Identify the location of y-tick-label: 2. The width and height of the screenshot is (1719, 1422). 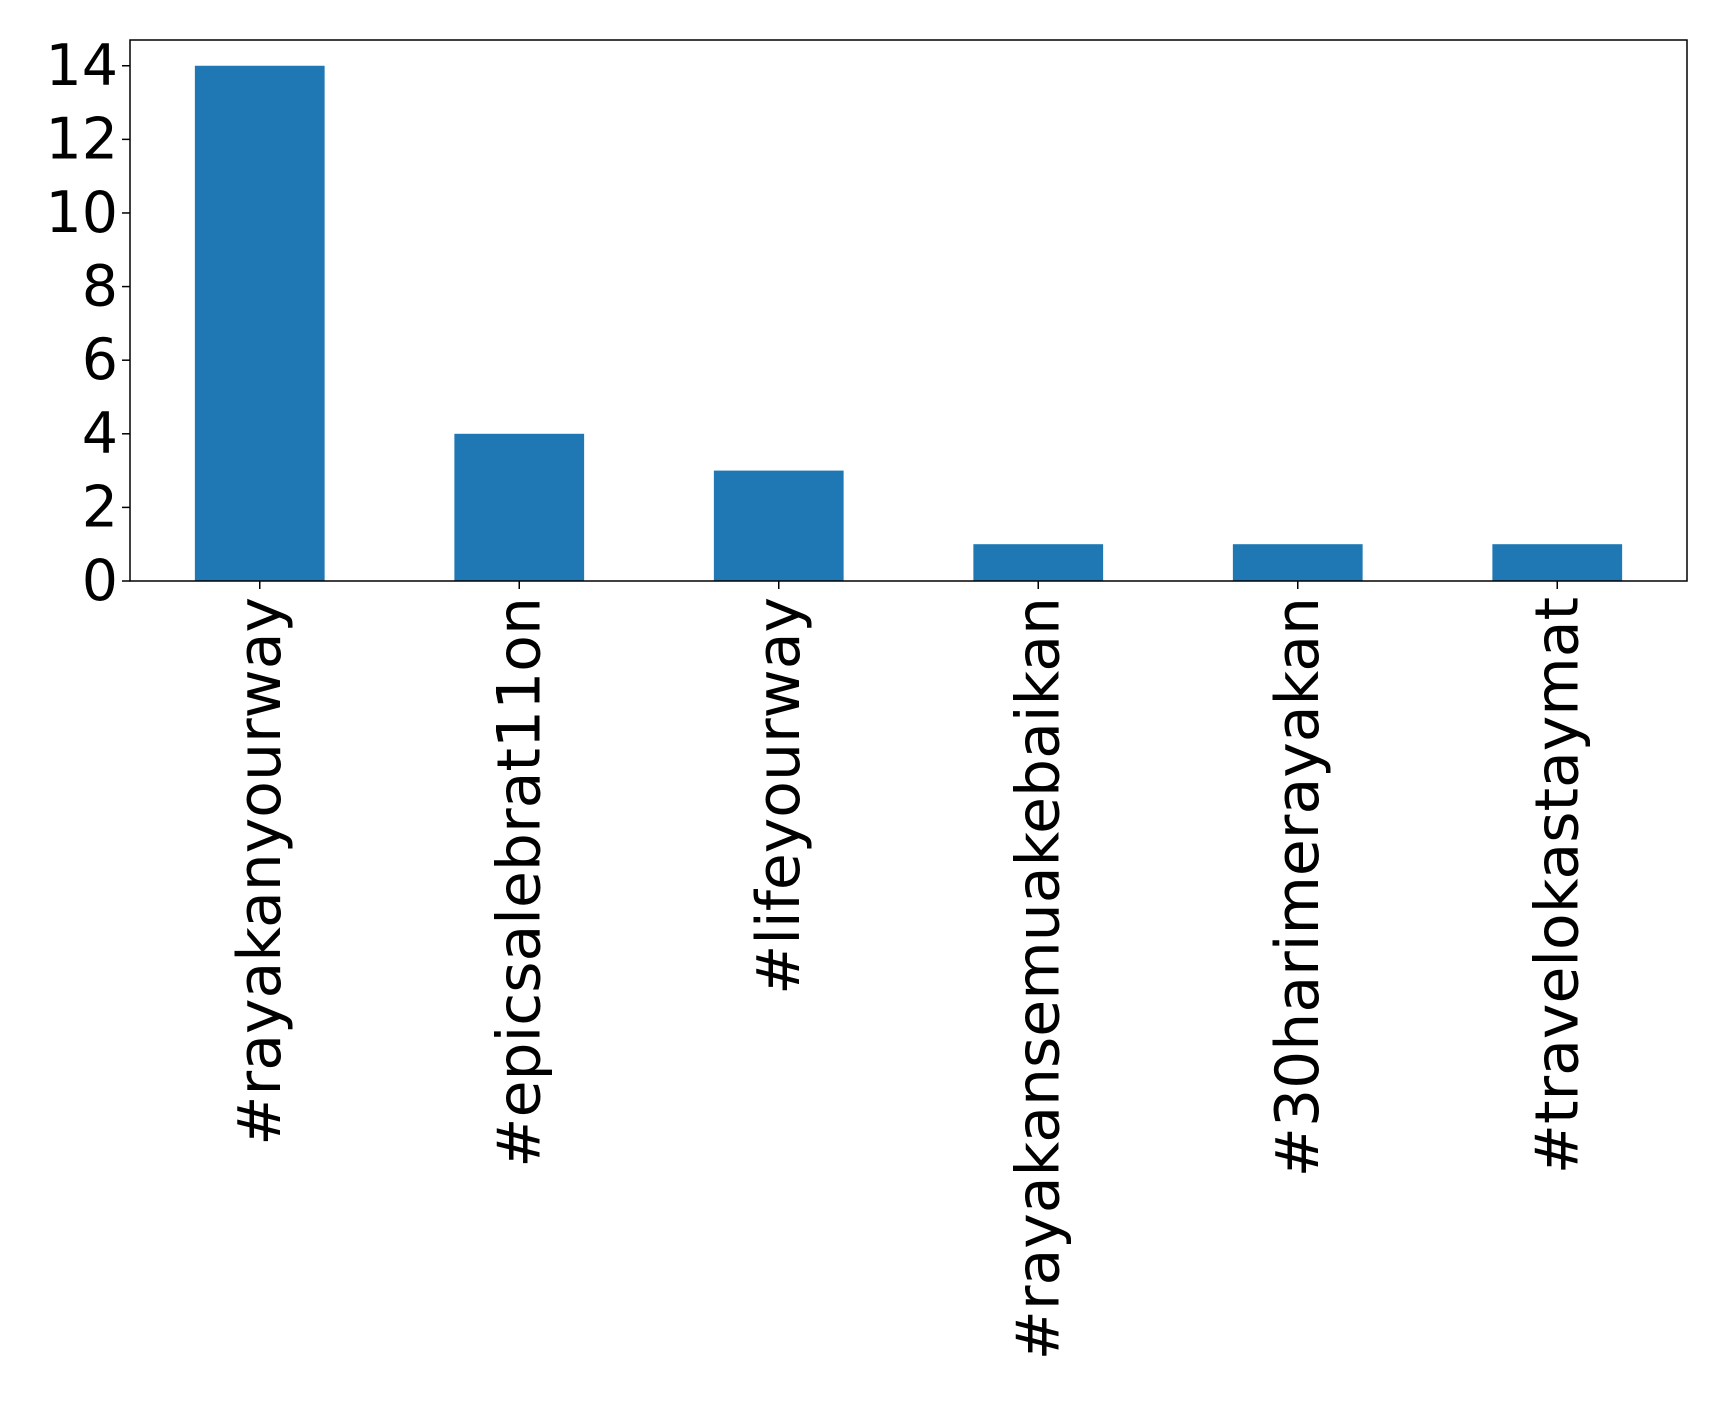
(100, 507).